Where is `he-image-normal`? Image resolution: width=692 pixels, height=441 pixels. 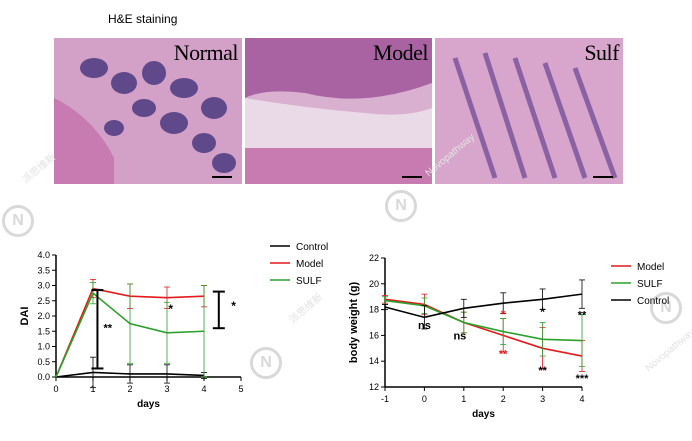
he-image-normal is located at coordinates (148, 111).